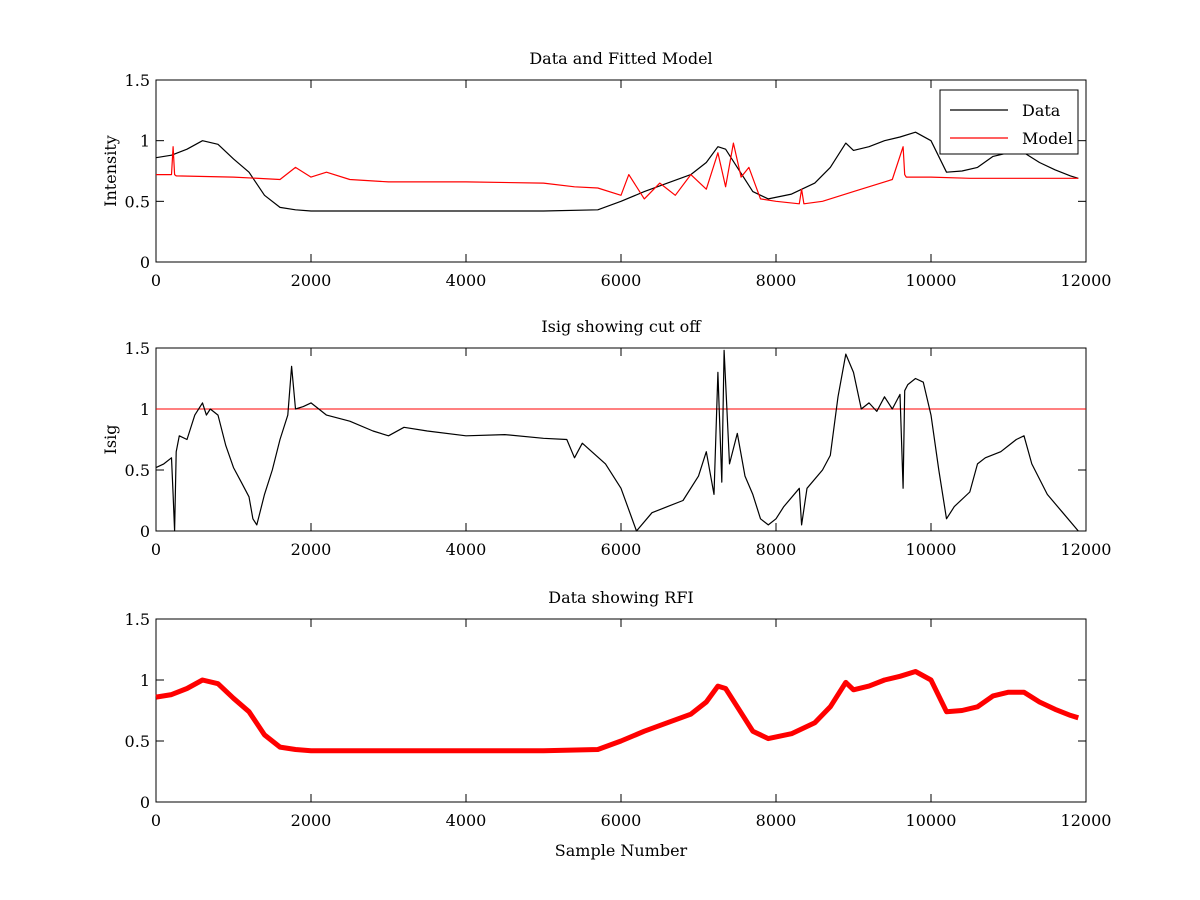  Describe the element at coordinates (1047, 138) in the screenshot. I see `legend-entry: Model` at that location.